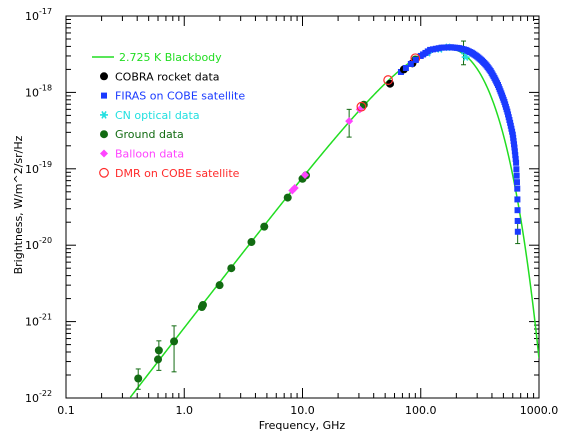  What do you see at coordinates (302, 425) in the screenshot?
I see `x-axis-label: Frequency, GHz` at bounding box center [302, 425].